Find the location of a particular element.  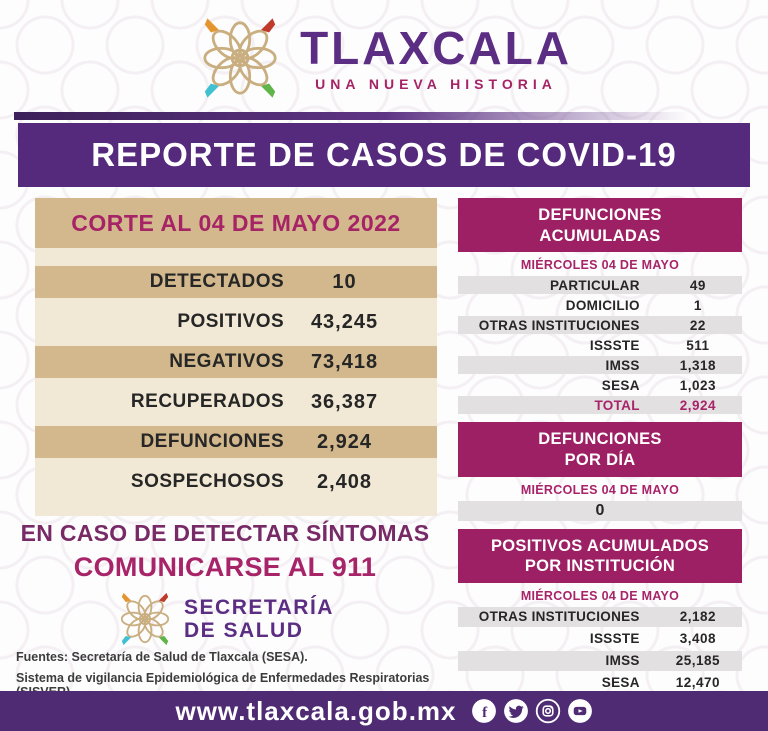

tlaxcala-flower-logo-icon is located at coordinates (240, 58).